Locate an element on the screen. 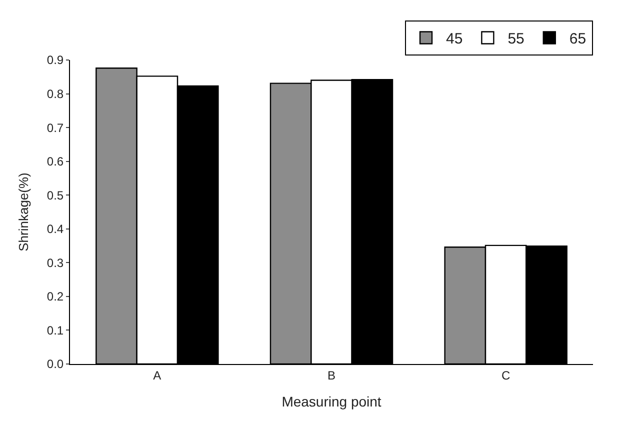 This screenshot has width=623, height=439. legend-label: 45 is located at coordinates (454, 39).